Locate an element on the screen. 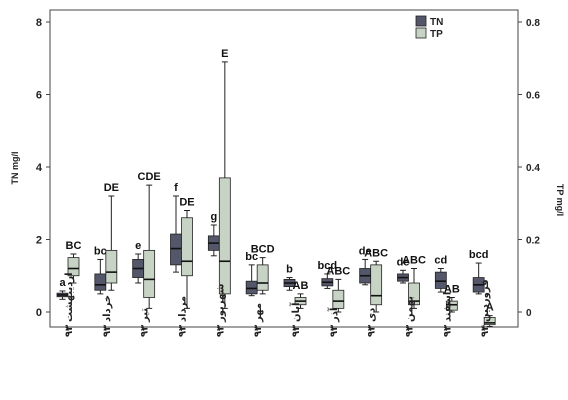 This screenshot has width=568, height=400. tp-group-letter: A is located at coordinates (490, 308).